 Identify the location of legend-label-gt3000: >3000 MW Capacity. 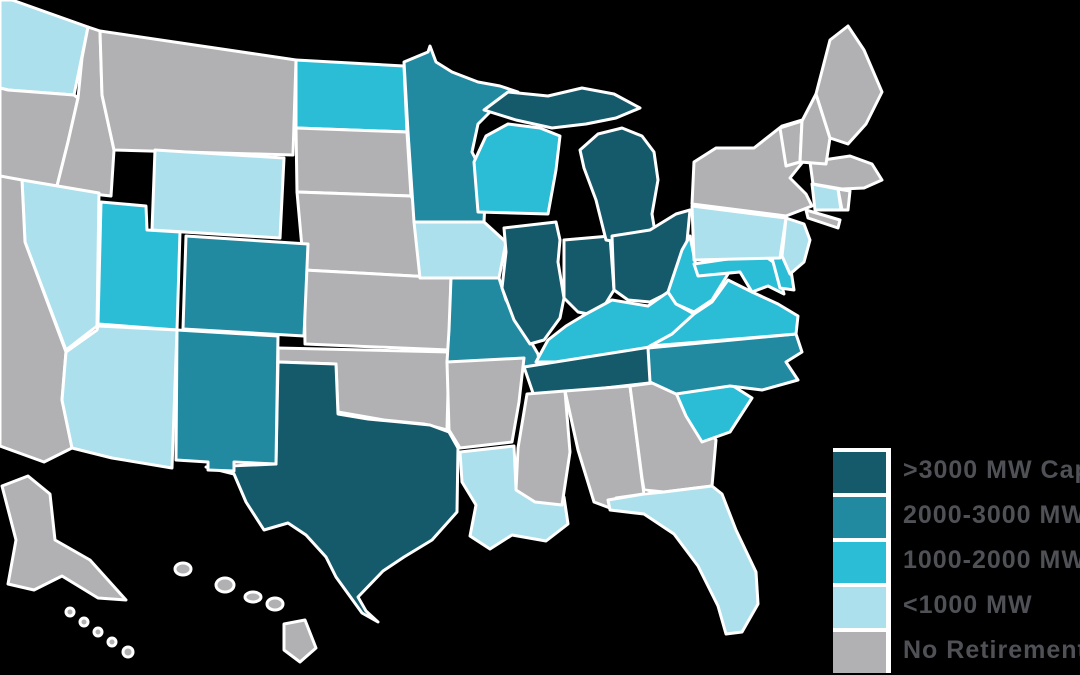
(991, 470).